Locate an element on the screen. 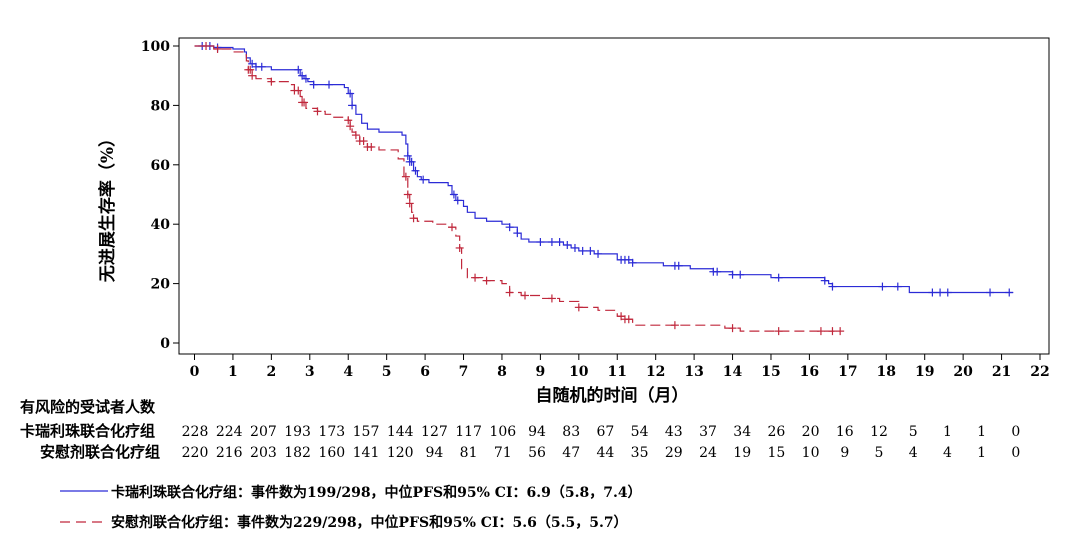 This screenshot has height=552, width=1083. risk-value-2: 9 is located at coordinates (844, 453).